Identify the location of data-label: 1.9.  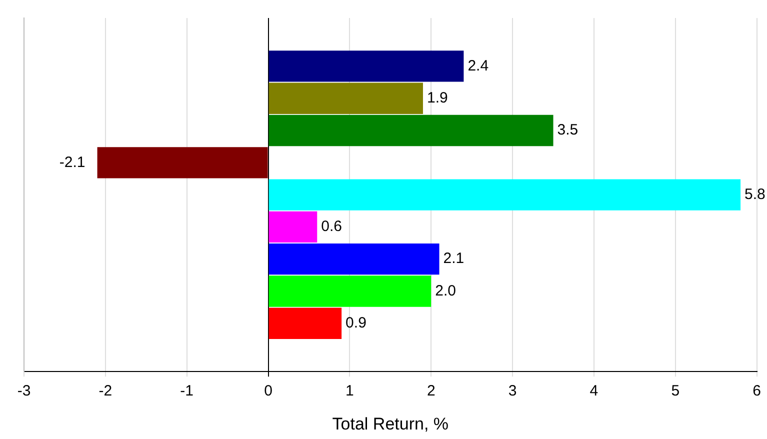
(437, 98).